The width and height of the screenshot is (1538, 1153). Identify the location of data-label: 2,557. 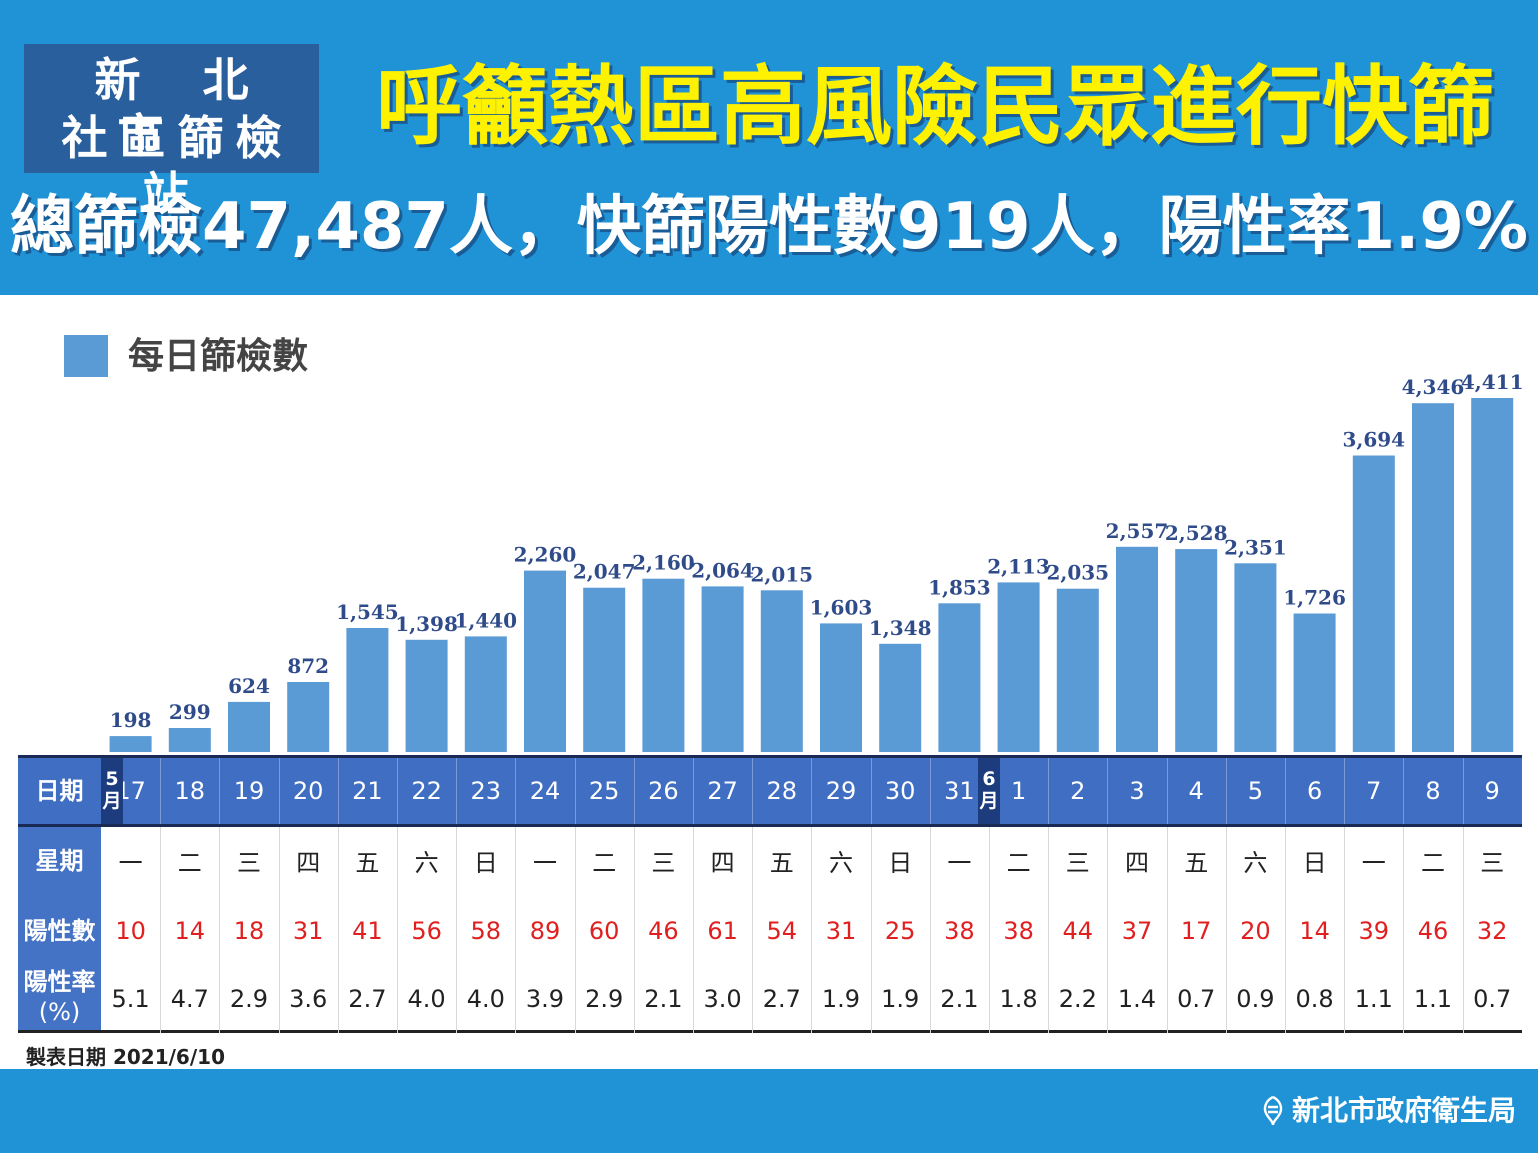
(1137, 531).